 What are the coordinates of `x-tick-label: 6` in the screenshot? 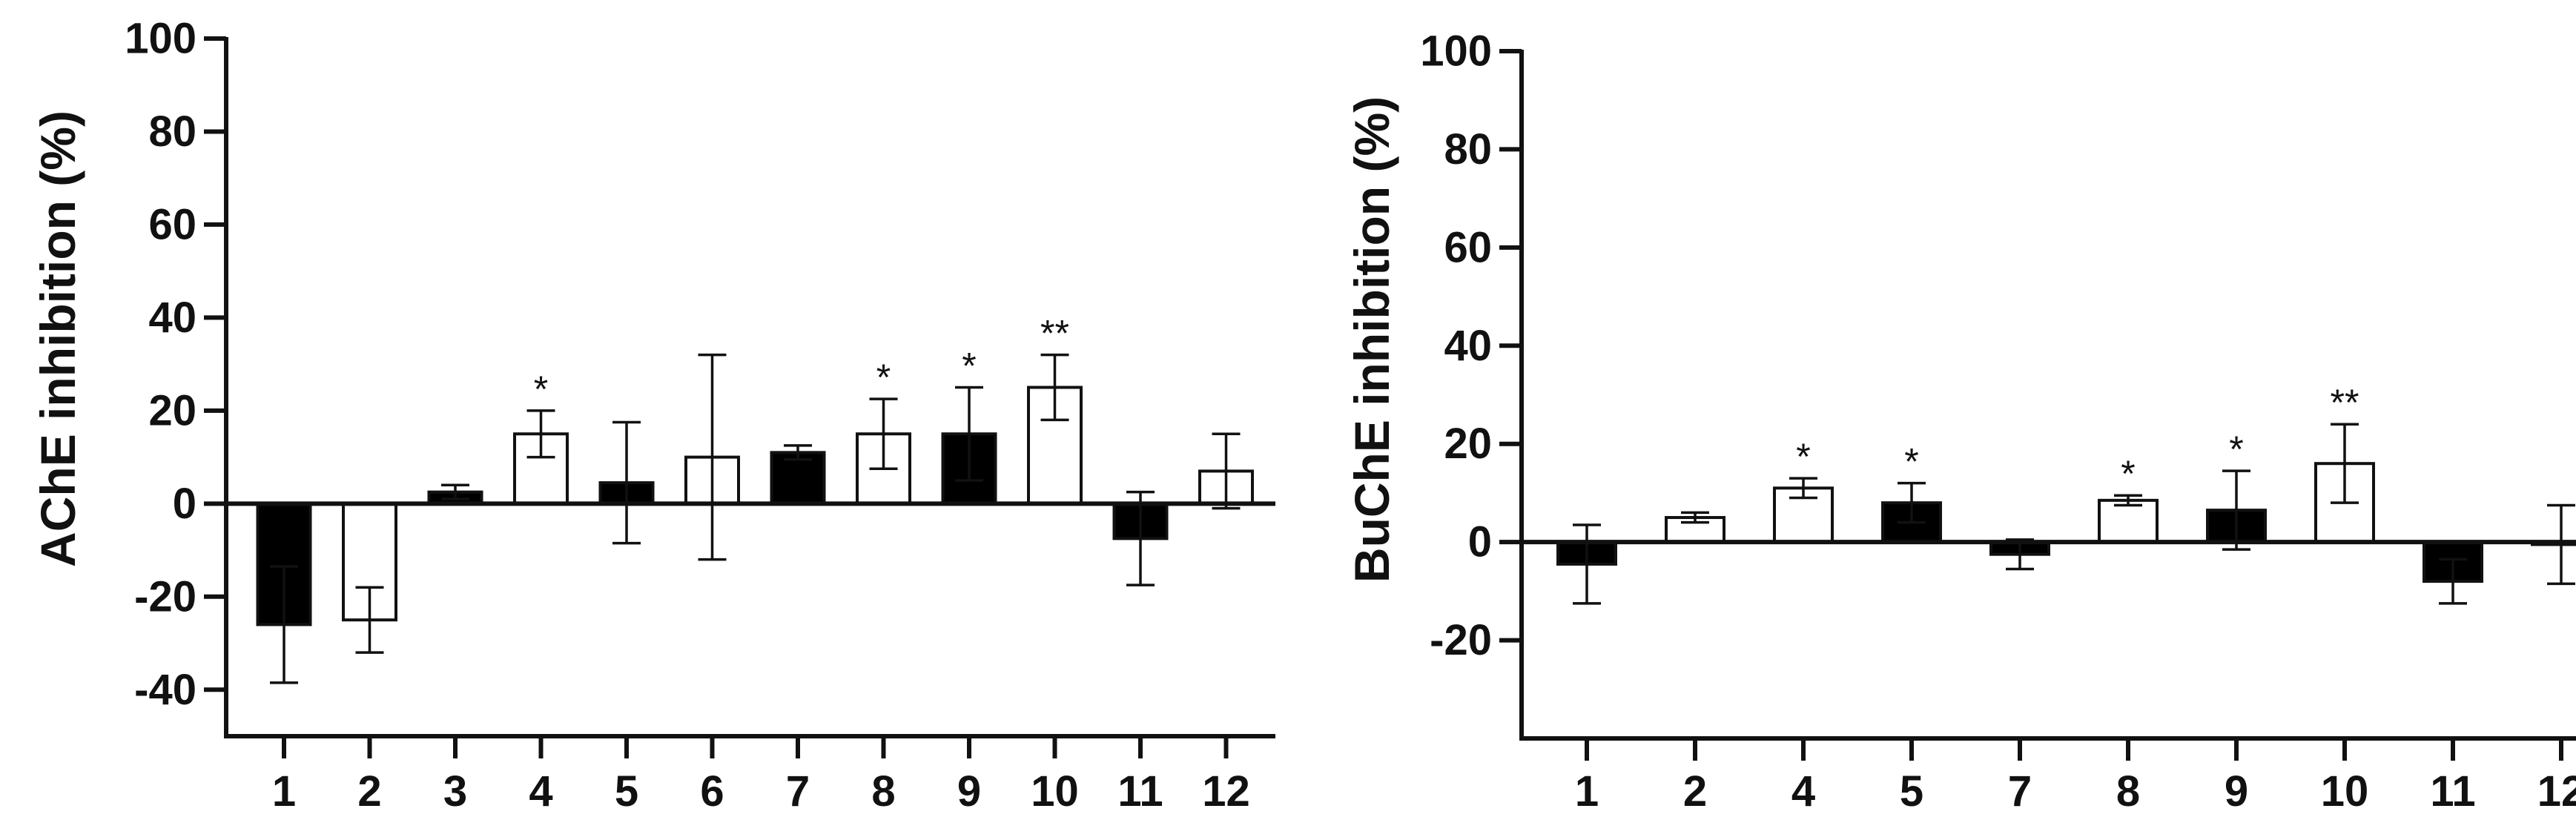 It's located at (712, 792).